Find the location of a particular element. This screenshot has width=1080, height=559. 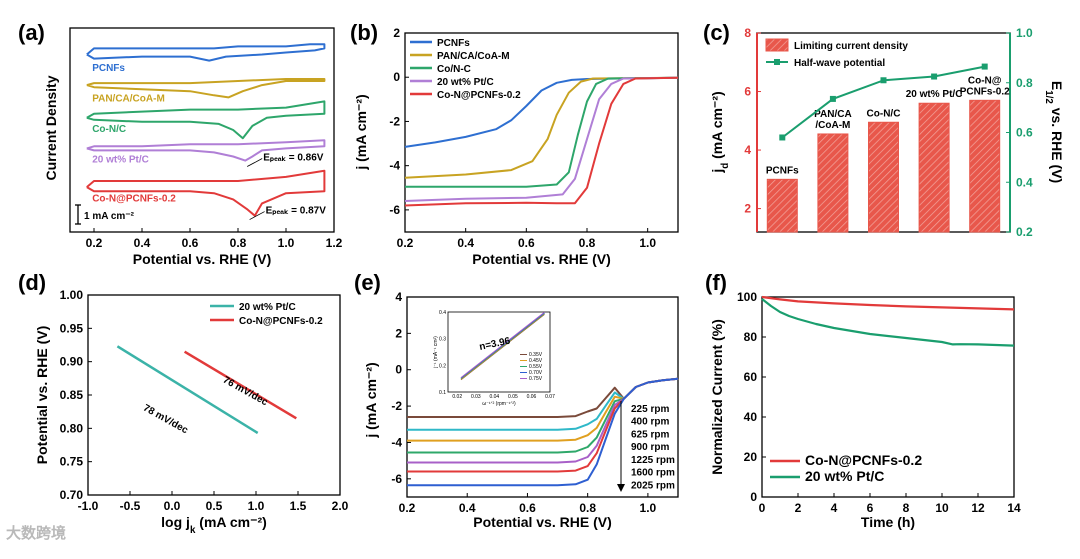

series-label-a: Co-N@PCNFs-0.2 is located at coordinates (134, 198).